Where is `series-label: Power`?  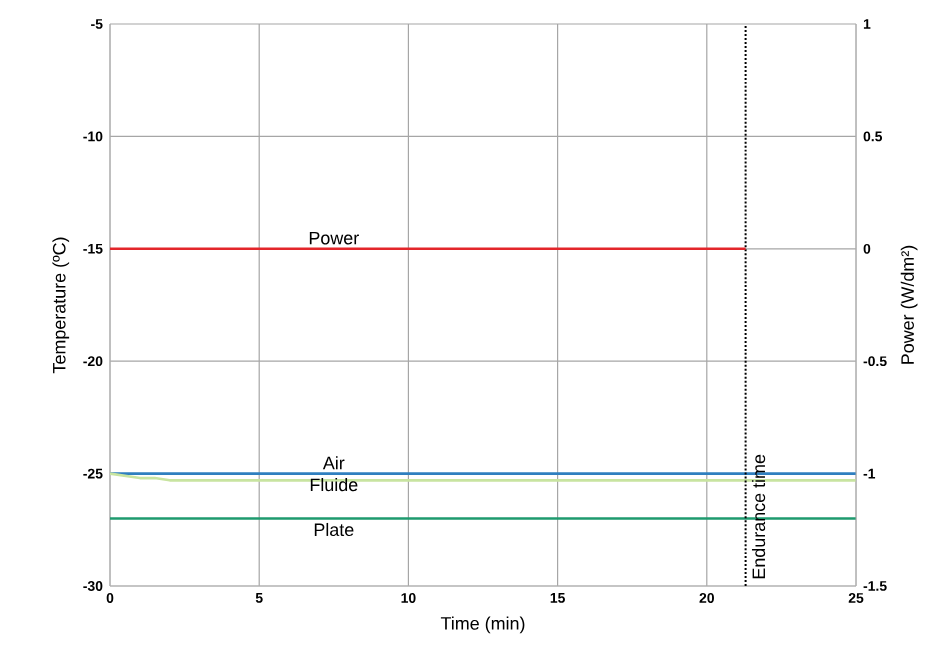 series-label: Power is located at coordinates (334, 238).